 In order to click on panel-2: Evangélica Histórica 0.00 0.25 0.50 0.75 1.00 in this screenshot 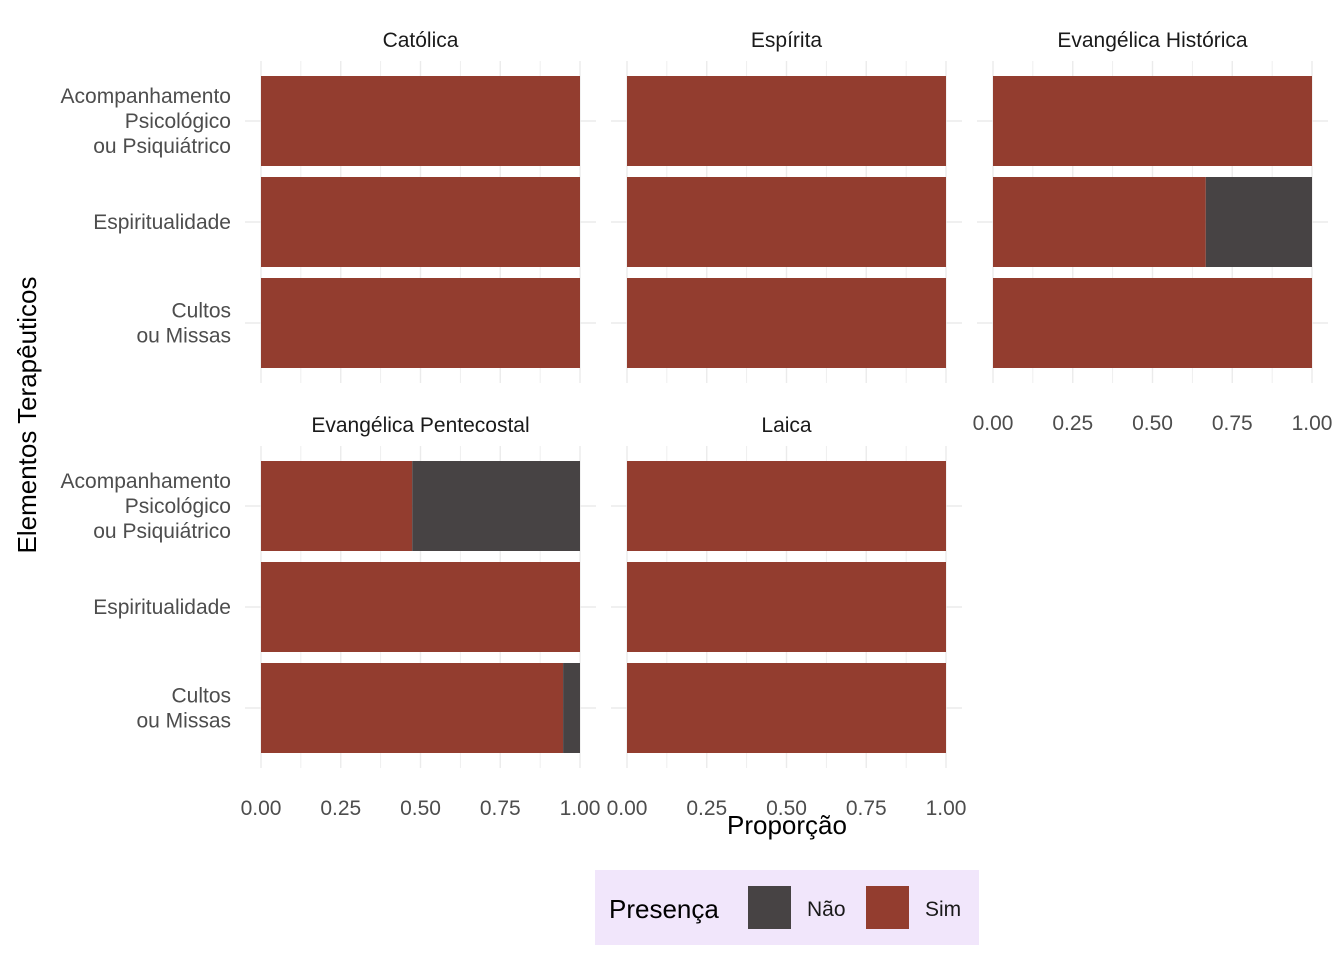, I will do `click(1153, 232)`.